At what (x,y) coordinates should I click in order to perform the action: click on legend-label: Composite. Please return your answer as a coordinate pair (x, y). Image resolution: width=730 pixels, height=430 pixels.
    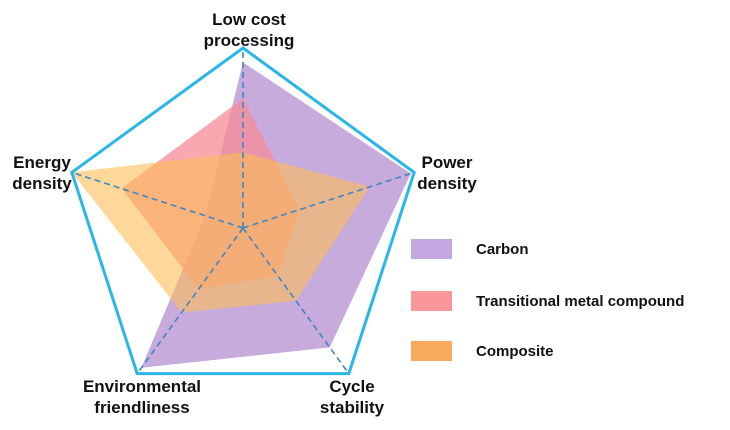
    Looking at the image, I should click on (515, 351).